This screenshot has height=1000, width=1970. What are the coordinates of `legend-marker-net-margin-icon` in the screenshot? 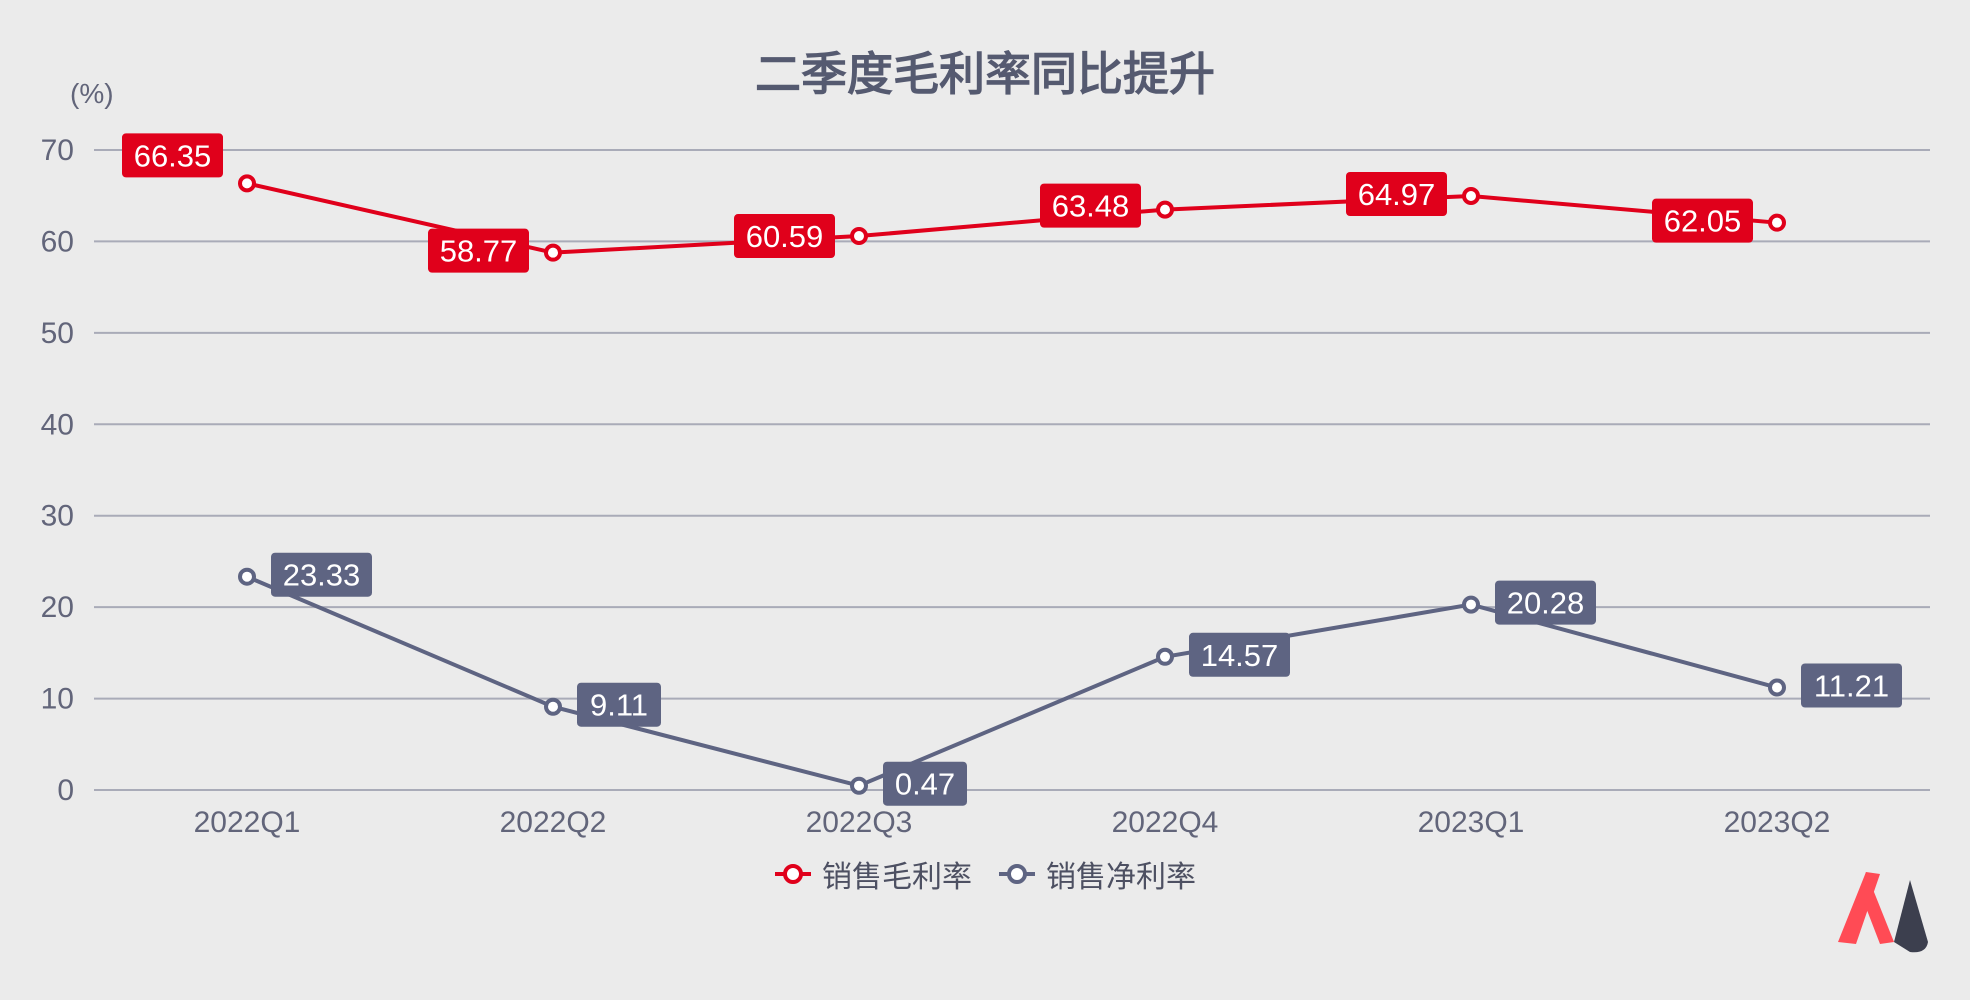 It's located at (1017, 874).